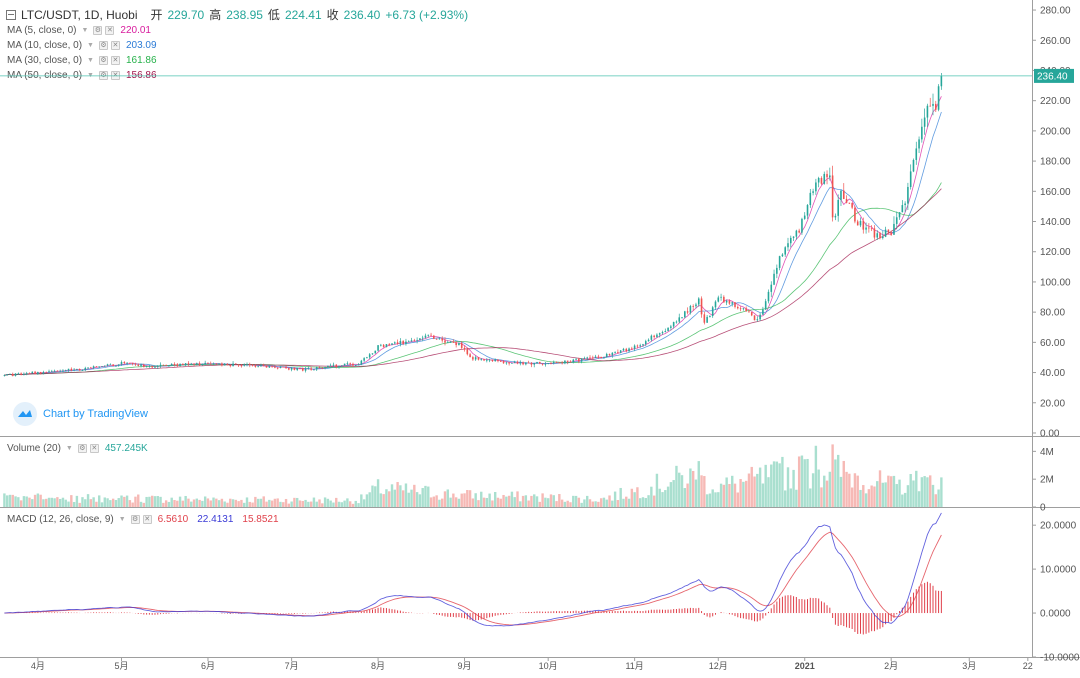 This screenshot has height=678, width=1080. What do you see at coordinates (82, 60) in the screenshot?
I see `ma30-legend: MA (30, close, 0) ▼ ⚙ ✕ 161.86` at bounding box center [82, 60].